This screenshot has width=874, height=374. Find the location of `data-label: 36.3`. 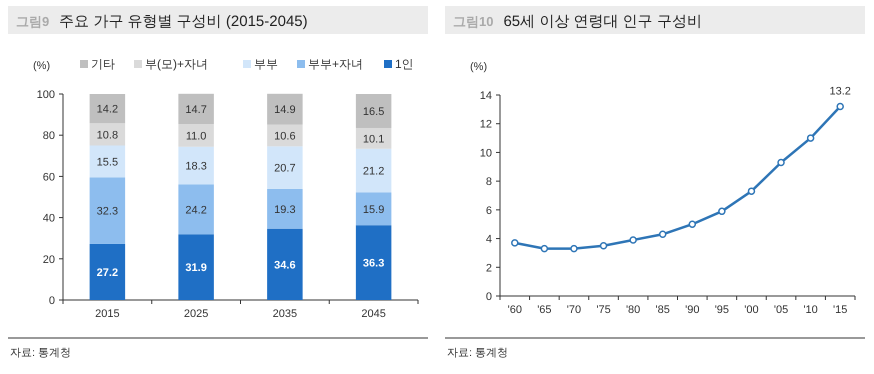

data-label: 36.3 is located at coordinates (373, 264).